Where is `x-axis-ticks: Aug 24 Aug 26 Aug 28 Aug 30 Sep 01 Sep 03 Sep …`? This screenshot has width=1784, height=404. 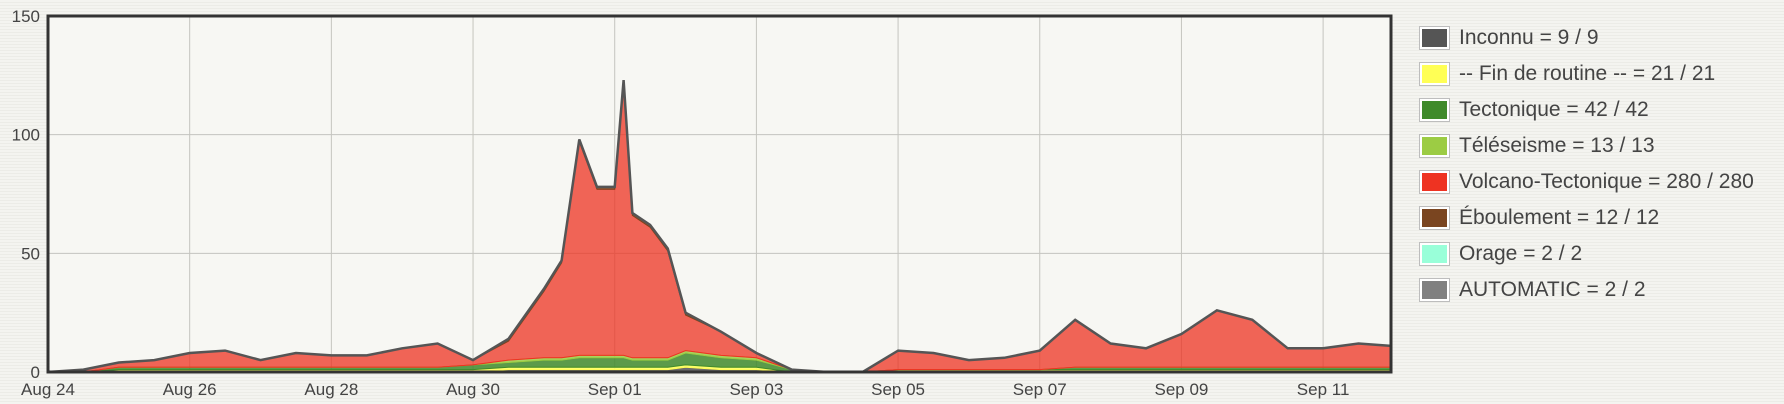
x-axis-ticks: Aug 24 Aug 26 Aug 28 Aug 30 Sep 01 Sep 03 Sep … is located at coordinates (685, 389).